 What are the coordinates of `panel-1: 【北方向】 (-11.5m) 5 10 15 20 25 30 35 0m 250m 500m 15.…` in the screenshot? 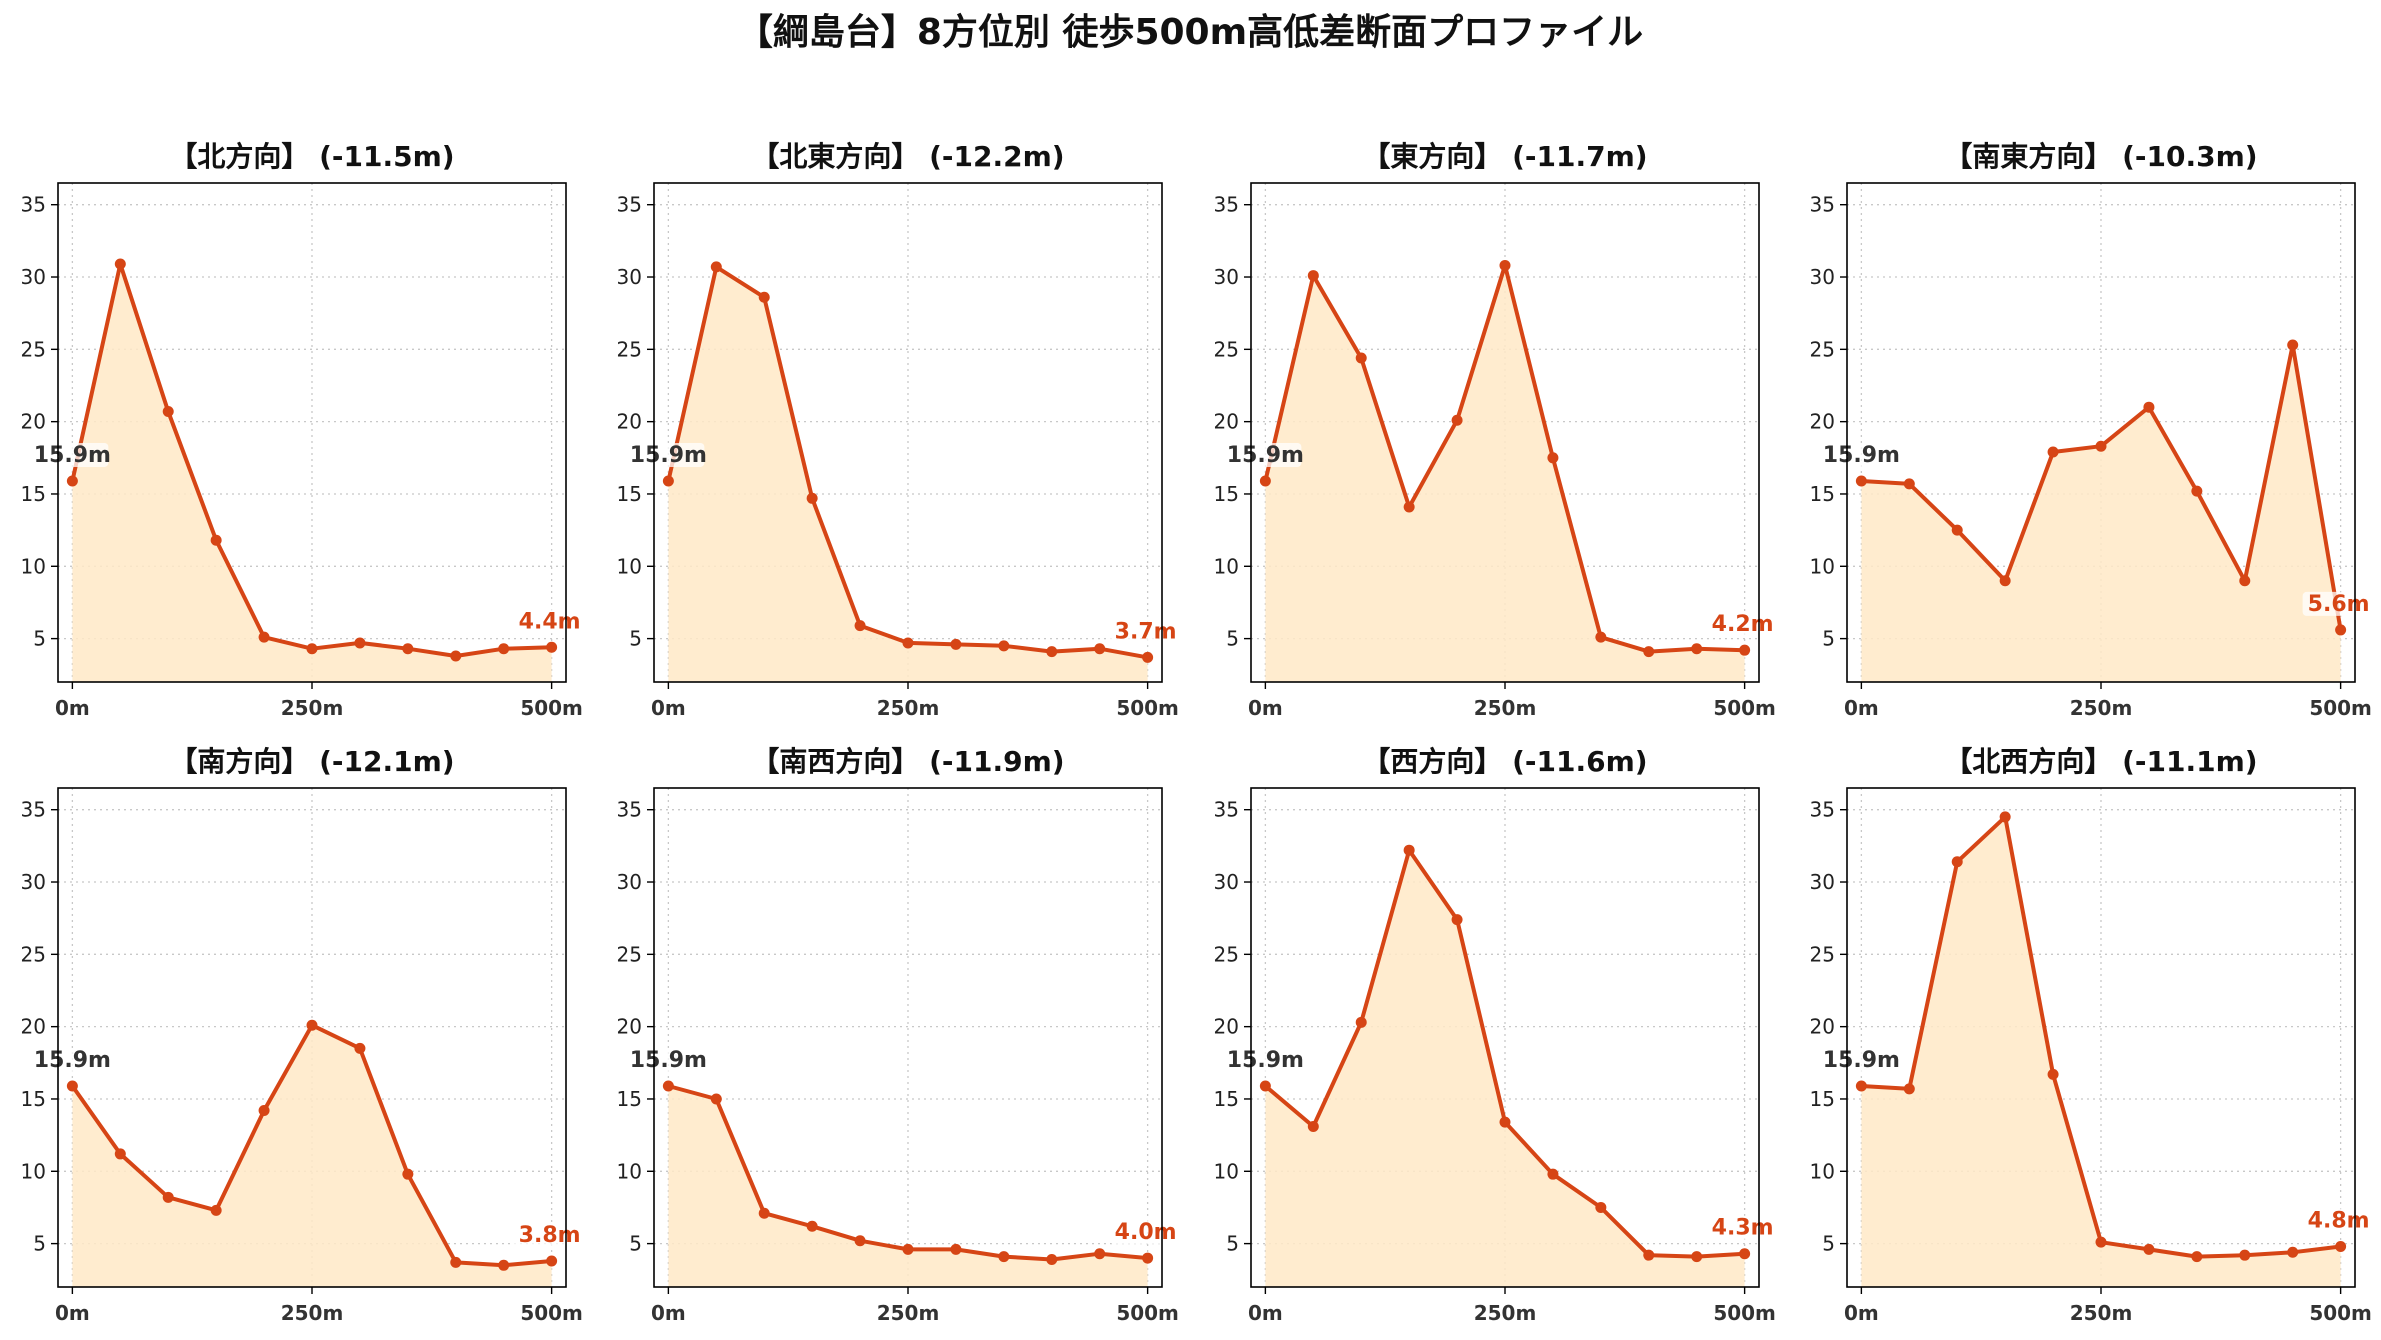 It's located at (303, 430).